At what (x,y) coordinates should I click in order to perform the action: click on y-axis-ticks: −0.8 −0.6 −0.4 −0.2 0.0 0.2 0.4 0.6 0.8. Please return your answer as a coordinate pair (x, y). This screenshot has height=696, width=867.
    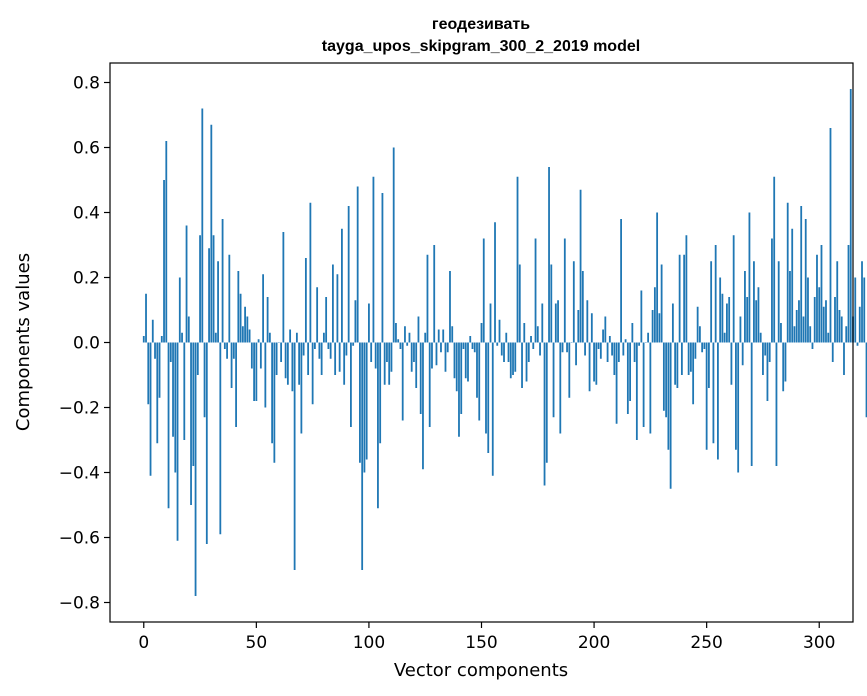
    Looking at the image, I should click on (84, 344).